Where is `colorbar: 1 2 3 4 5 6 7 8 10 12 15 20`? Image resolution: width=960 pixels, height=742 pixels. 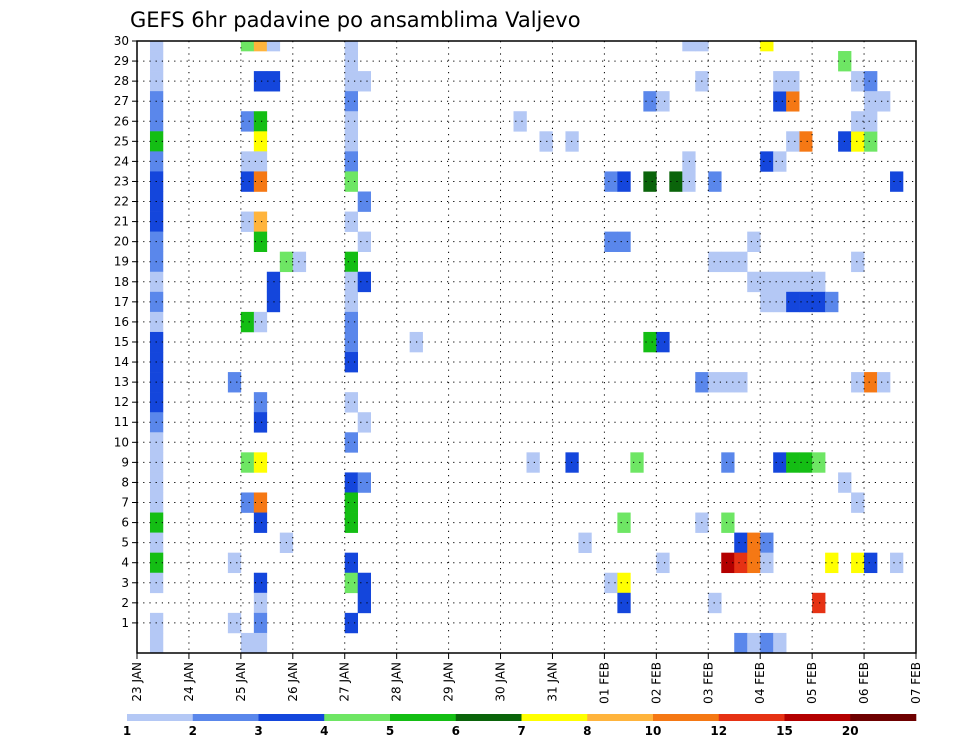
colorbar: 1 2 3 4 5 6 7 8 10 12 15 20 is located at coordinates (520, 726).